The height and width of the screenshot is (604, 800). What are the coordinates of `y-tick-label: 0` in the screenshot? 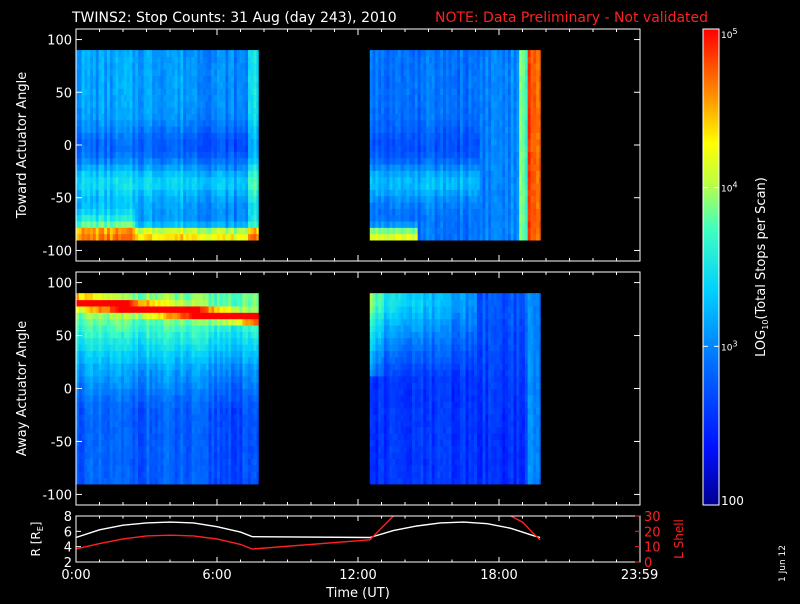 It's located at (68, 146).